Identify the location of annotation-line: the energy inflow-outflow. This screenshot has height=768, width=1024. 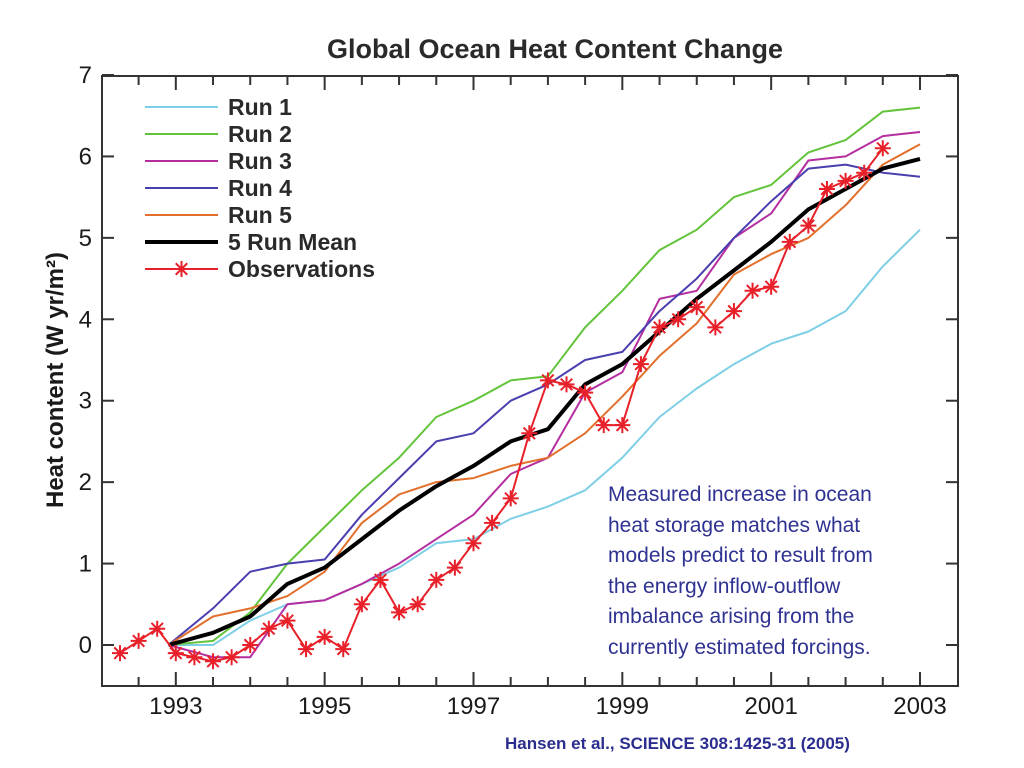
(724, 586).